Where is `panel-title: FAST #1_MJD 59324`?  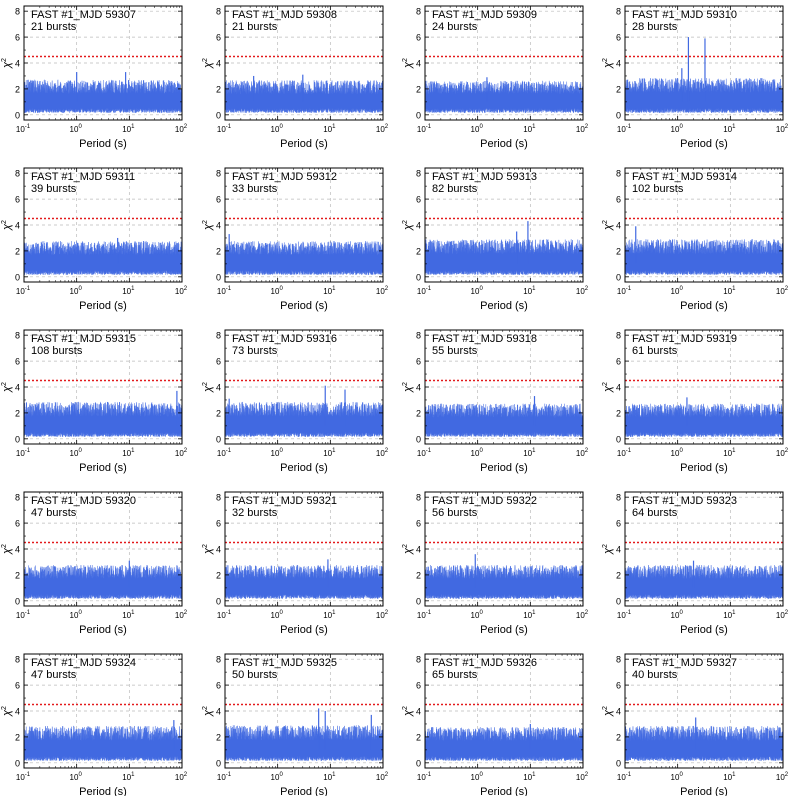
panel-title: FAST #1_MJD 59324 is located at coordinates (83, 663).